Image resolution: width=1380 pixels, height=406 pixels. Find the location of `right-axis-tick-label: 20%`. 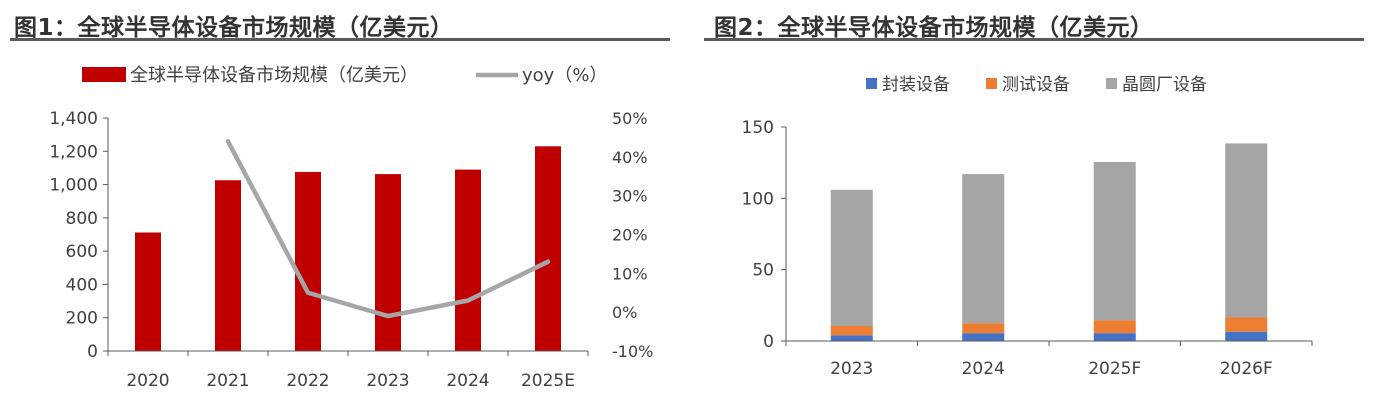

right-axis-tick-label: 20% is located at coordinates (630, 235).